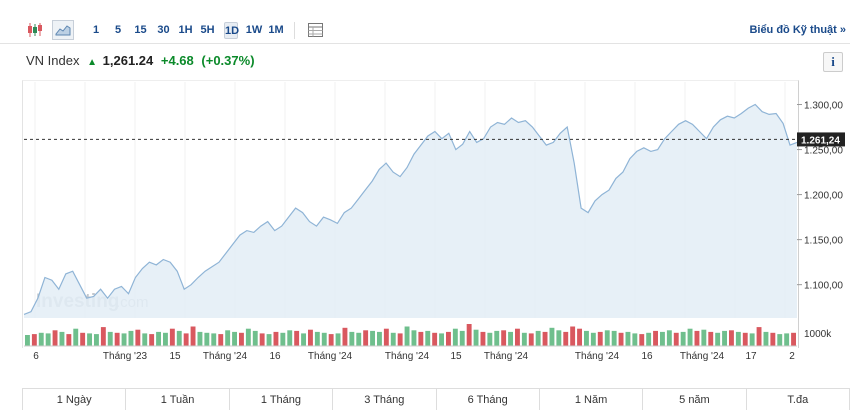 The height and width of the screenshot is (410, 850). I want to click on candlestick-icon, so click(35, 30).